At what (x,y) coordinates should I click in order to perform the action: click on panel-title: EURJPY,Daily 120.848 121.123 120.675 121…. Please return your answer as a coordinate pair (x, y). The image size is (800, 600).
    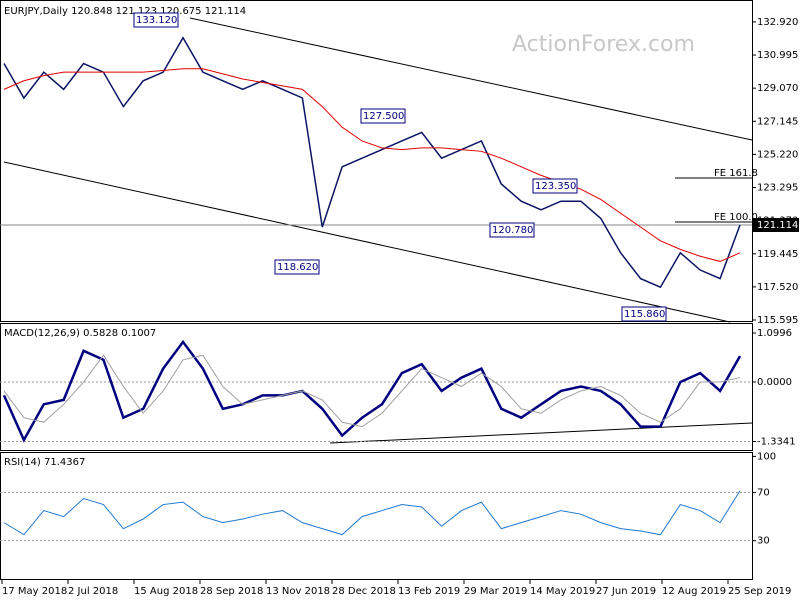
    Looking at the image, I should click on (125, 11).